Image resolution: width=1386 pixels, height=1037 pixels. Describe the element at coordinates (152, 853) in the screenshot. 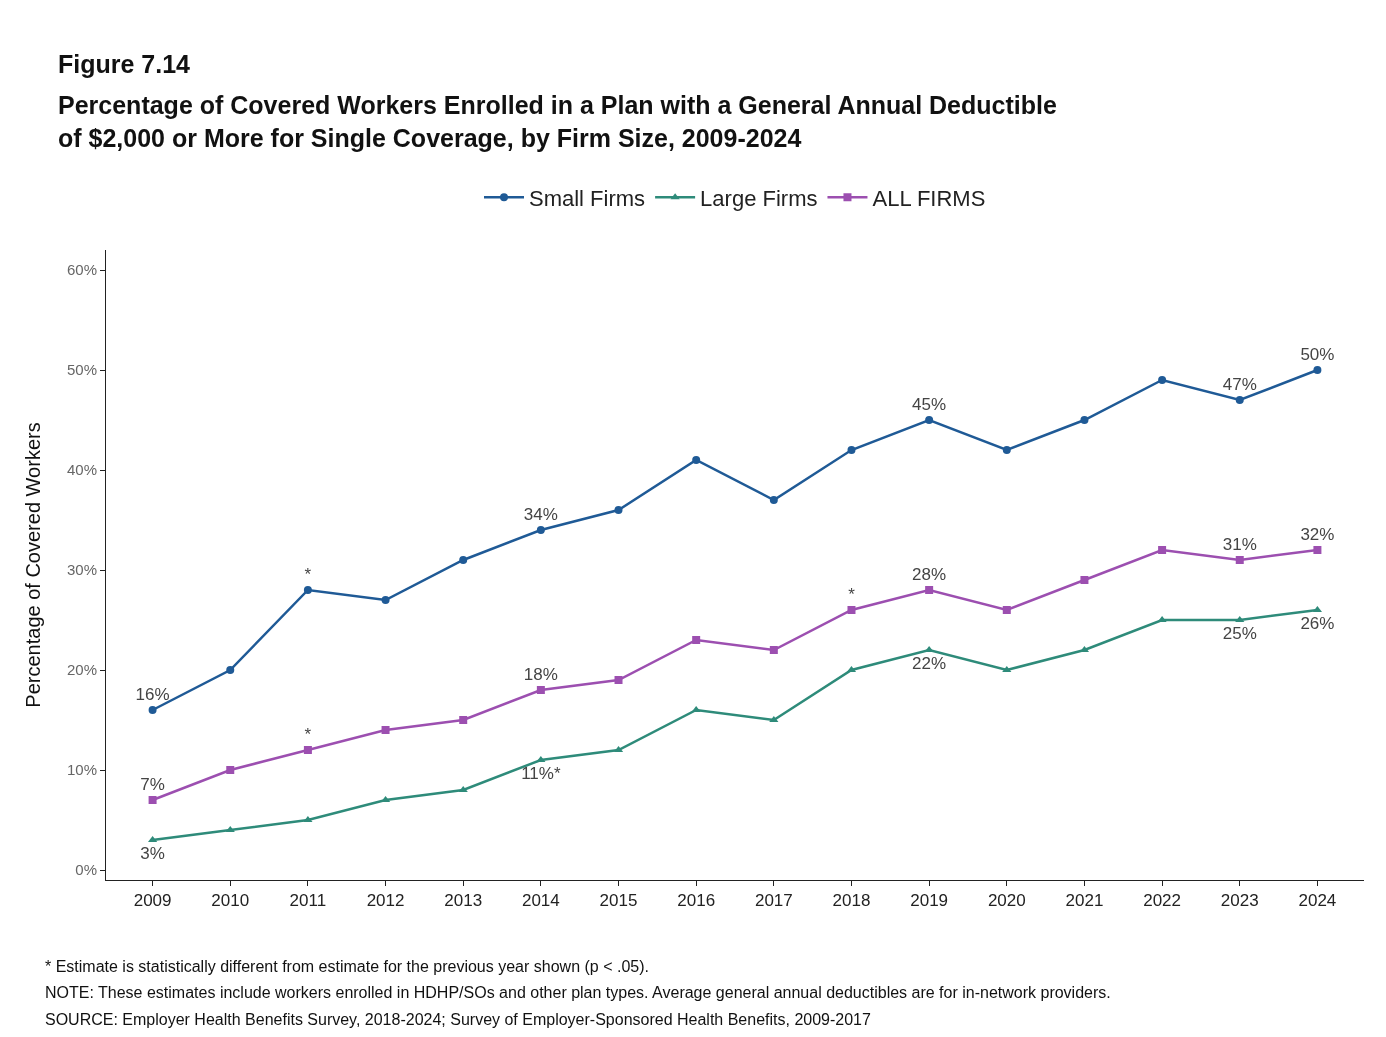

I see `data-label: 3%` at that location.